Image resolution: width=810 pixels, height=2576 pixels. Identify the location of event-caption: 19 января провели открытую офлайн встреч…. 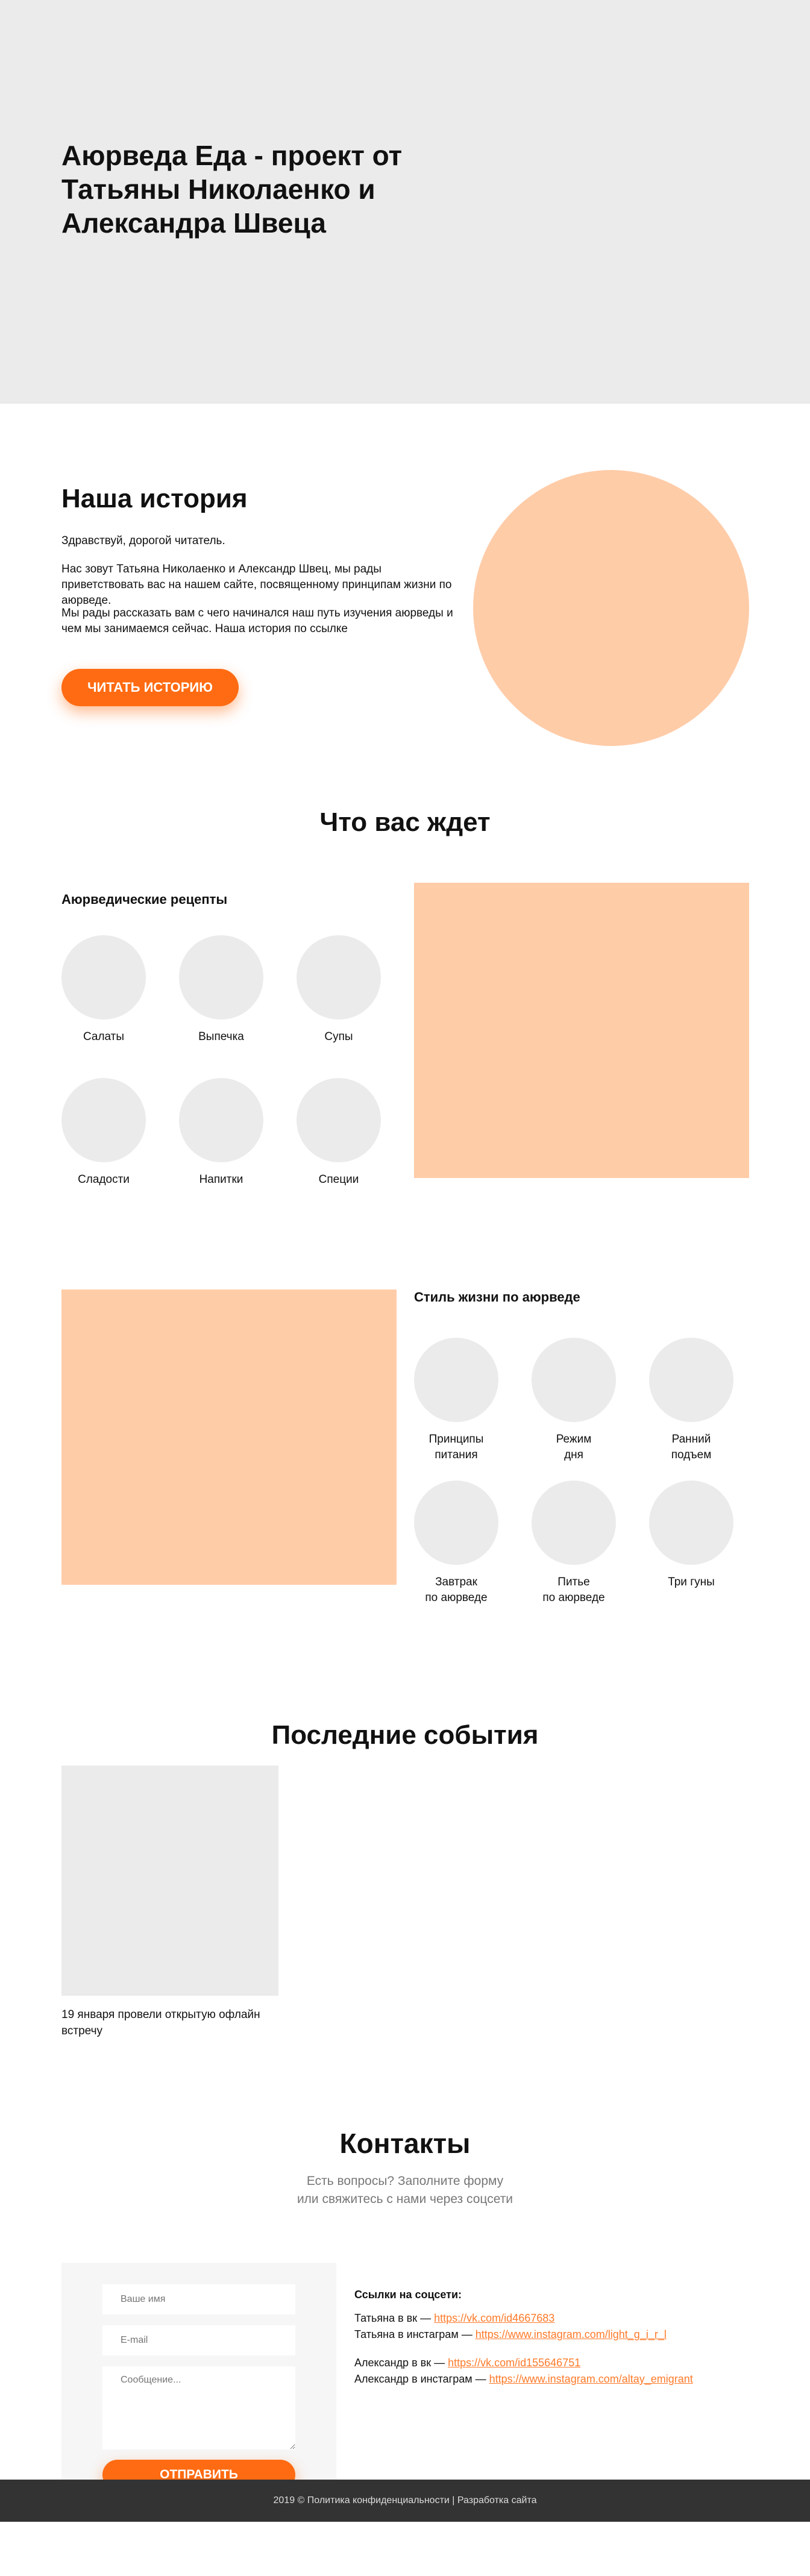
(160, 2022).